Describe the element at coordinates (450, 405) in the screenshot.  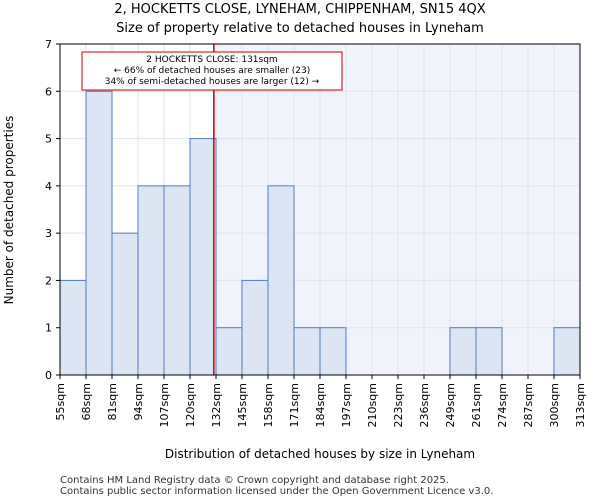
I see `x-tick-label: 249sqm` at that location.